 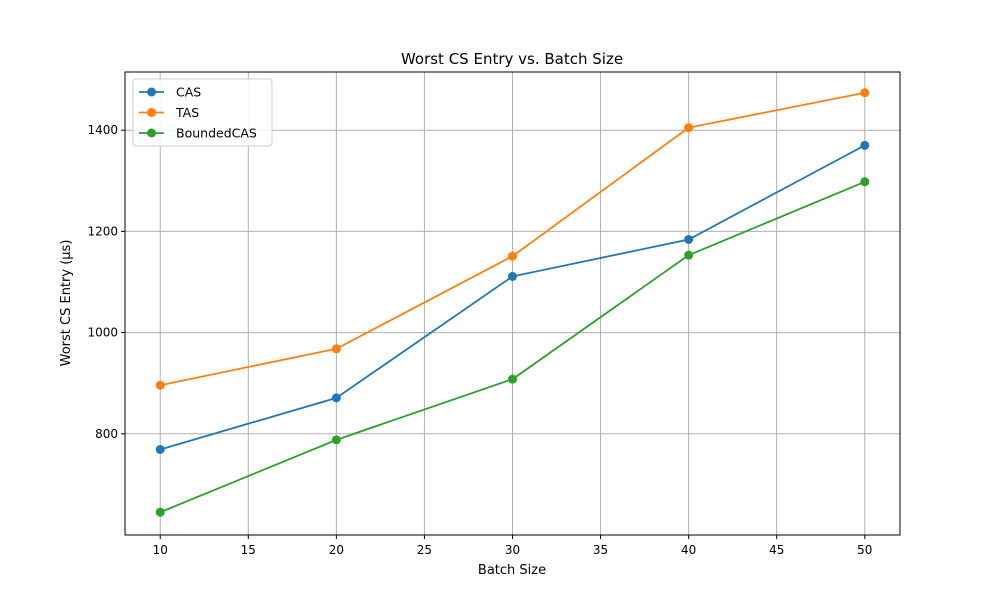 I want to click on y-tick-label: 1000, so click(x=102, y=333).